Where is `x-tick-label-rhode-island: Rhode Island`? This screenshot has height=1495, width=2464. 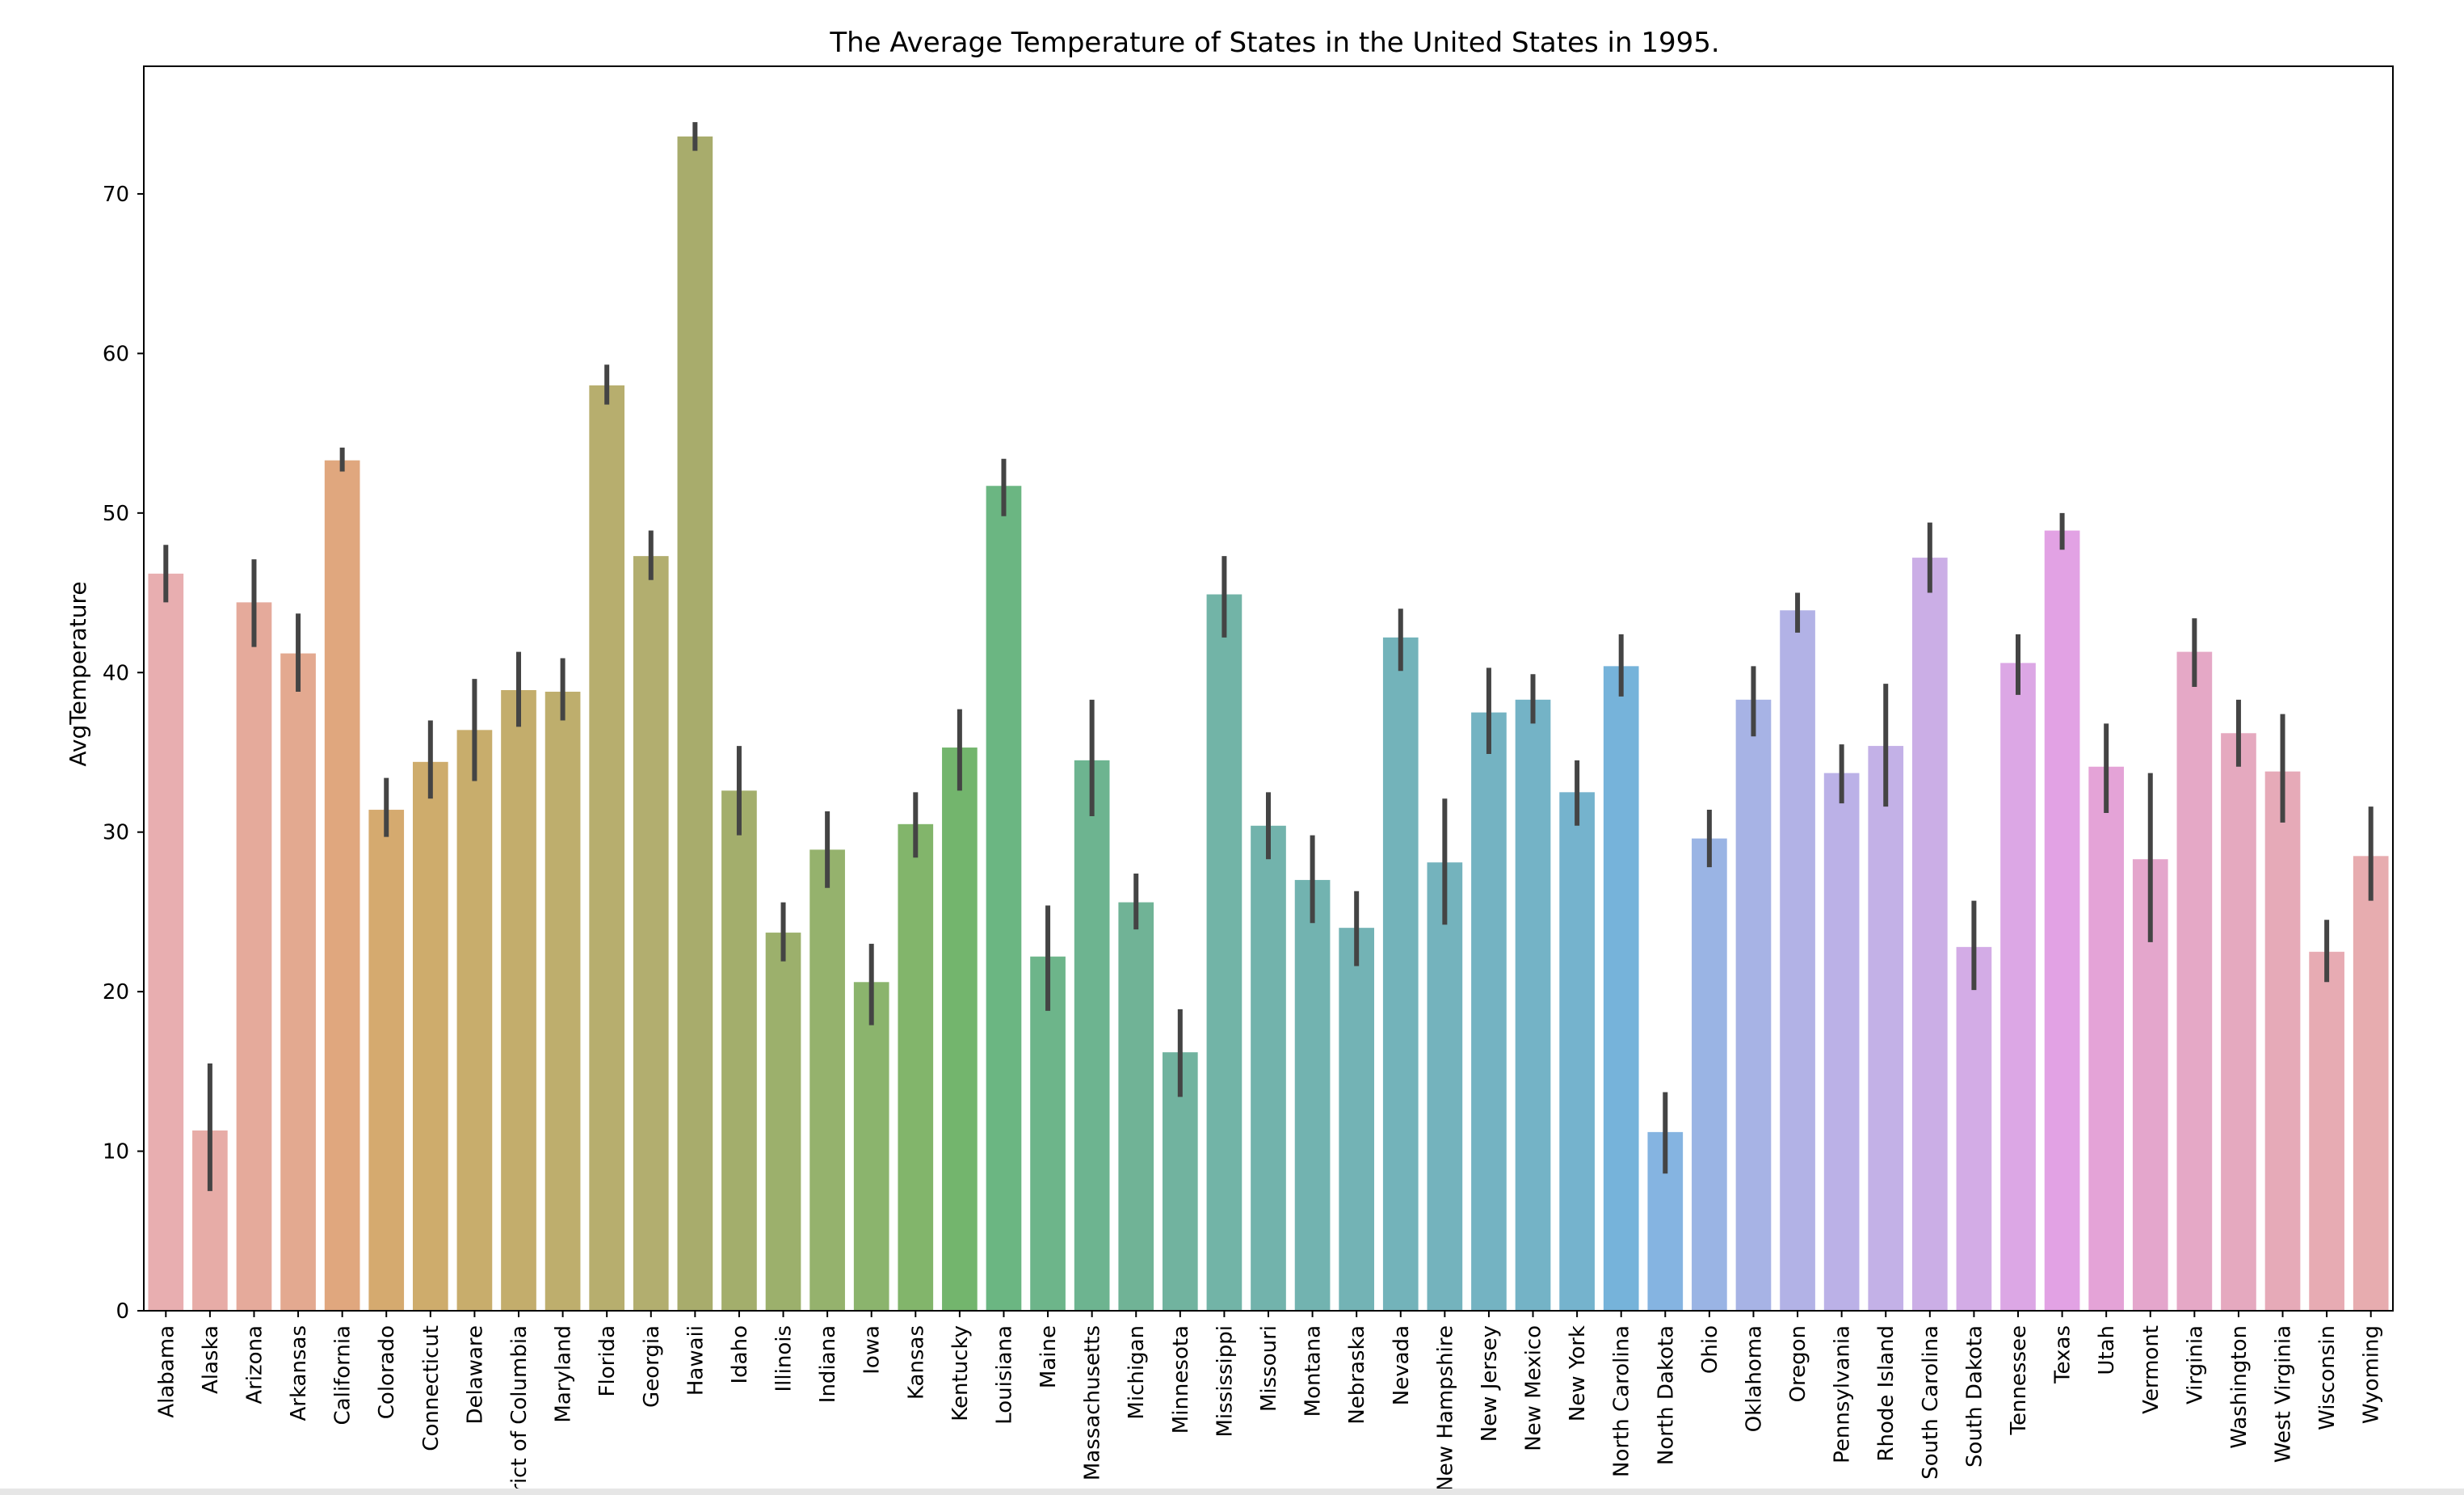
x-tick-label-rhode-island: Rhode Island is located at coordinates (1886, 1393).